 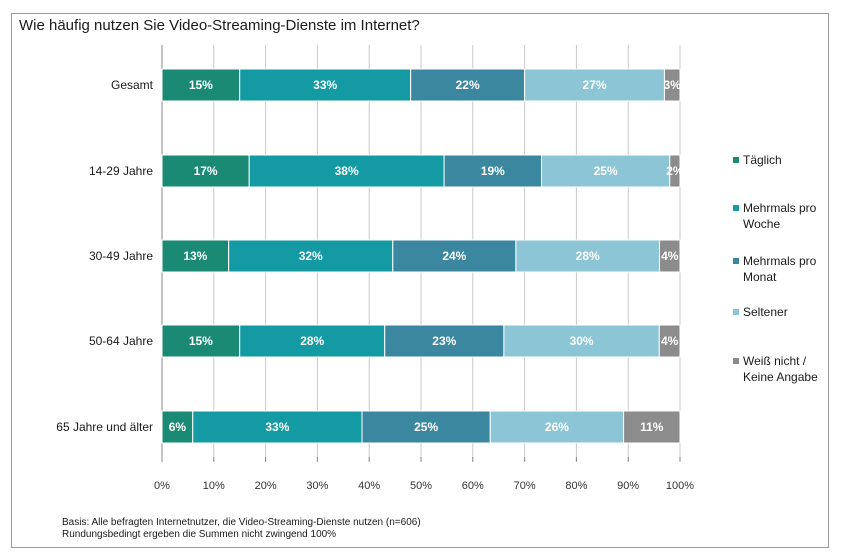 I want to click on data-label: 2%, so click(x=675, y=171).